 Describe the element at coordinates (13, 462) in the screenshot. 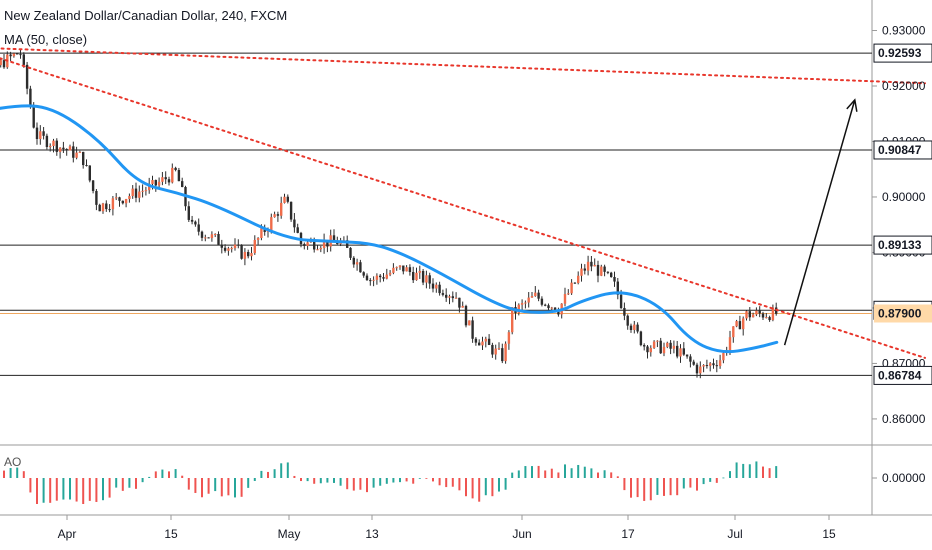

I see `oscillator-label: AO` at that location.